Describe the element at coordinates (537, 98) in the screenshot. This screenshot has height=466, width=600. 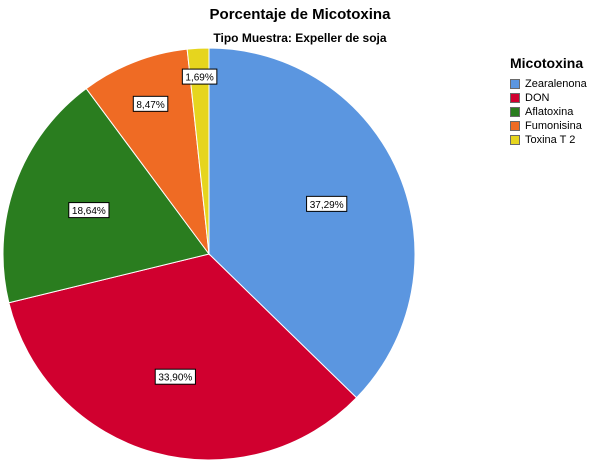
I see `legend-label: DON` at that location.